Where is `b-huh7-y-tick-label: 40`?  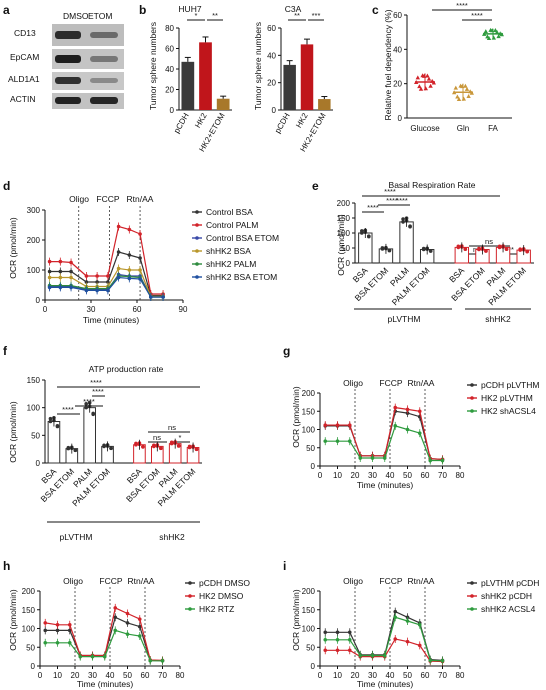 b-huh7-y-tick-label: 40 is located at coordinates (169, 69).